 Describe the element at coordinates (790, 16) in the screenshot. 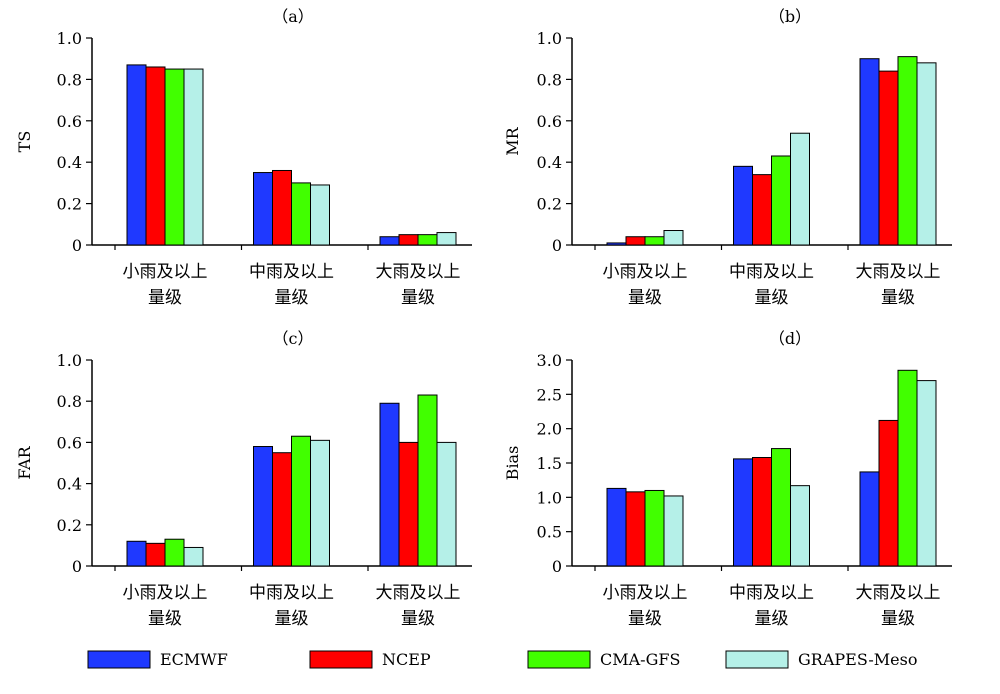

I see `panel-title: （b）` at that location.